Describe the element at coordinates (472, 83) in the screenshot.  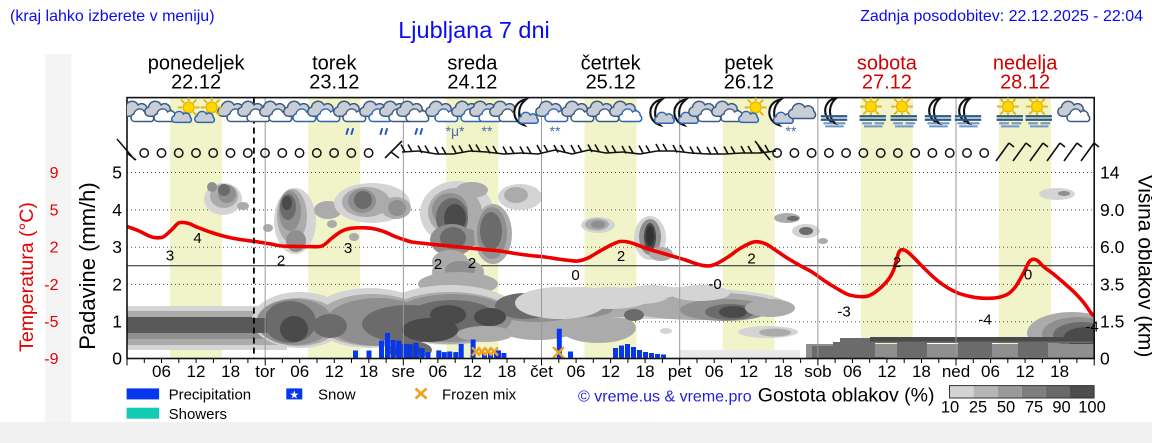
I see `svg-text: 24.12` at that location.